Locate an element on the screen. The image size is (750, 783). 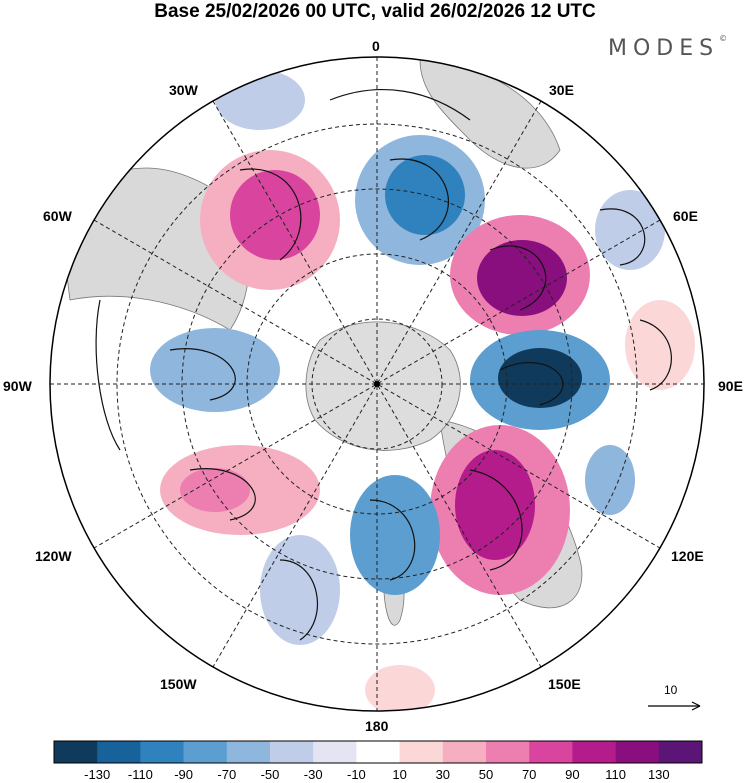
reference-vector-label: 10 is located at coordinates (671, 690).